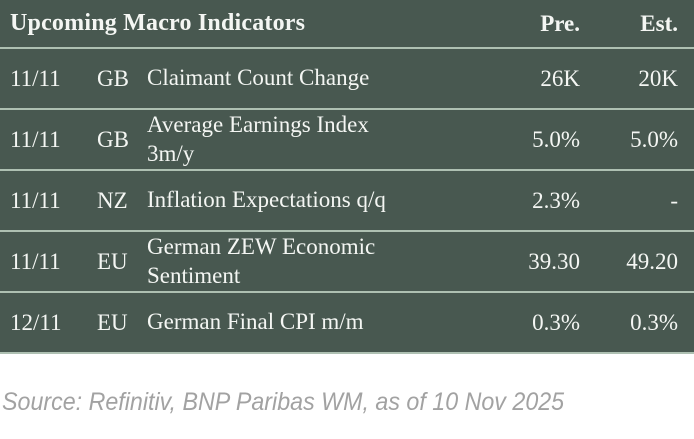 The image size is (694, 439). Describe the element at coordinates (654, 322) in the screenshot. I see `estimate-value-cell: 0.3%` at that location.